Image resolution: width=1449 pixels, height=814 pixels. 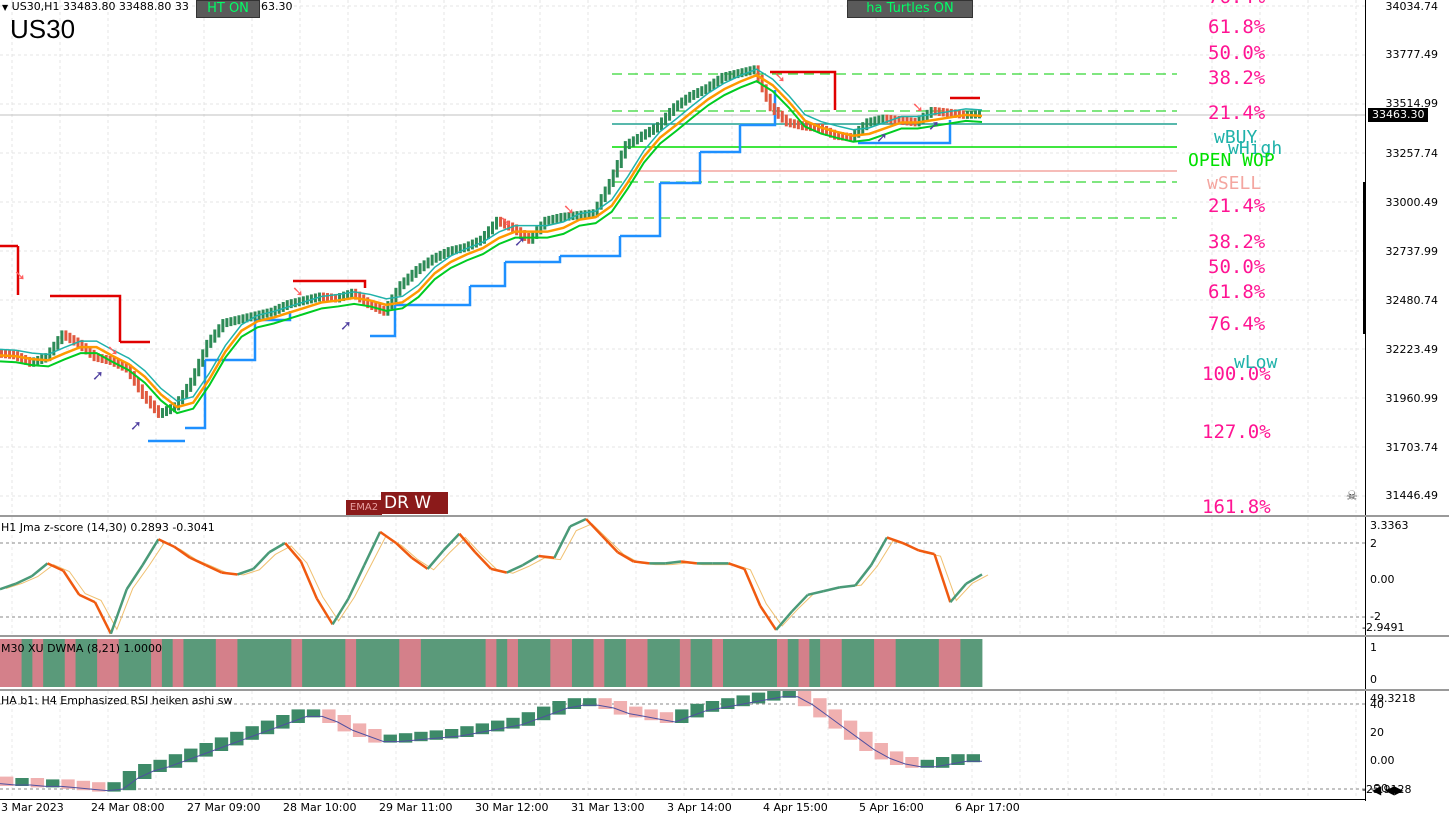 I want to click on zscore-tick: 3.3363, so click(x=1389, y=525).